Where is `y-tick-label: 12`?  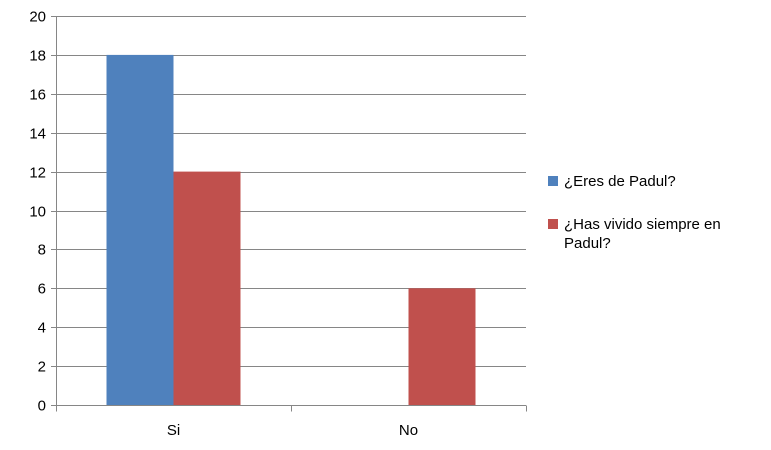 y-tick-label: 12 is located at coordinates (37, 173).